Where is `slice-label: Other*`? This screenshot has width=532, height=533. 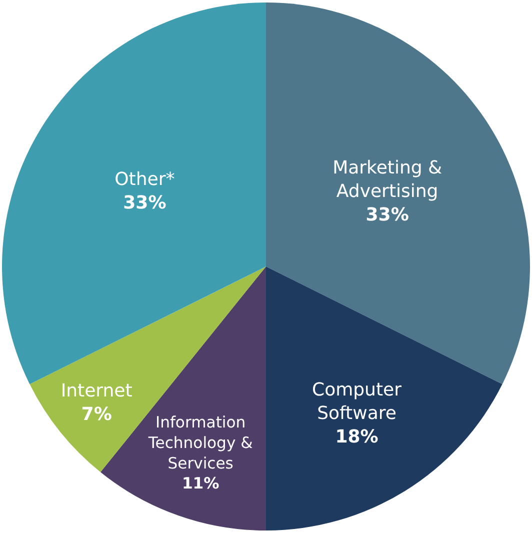 slice-label: Other* is located at coordinates (144, 179).